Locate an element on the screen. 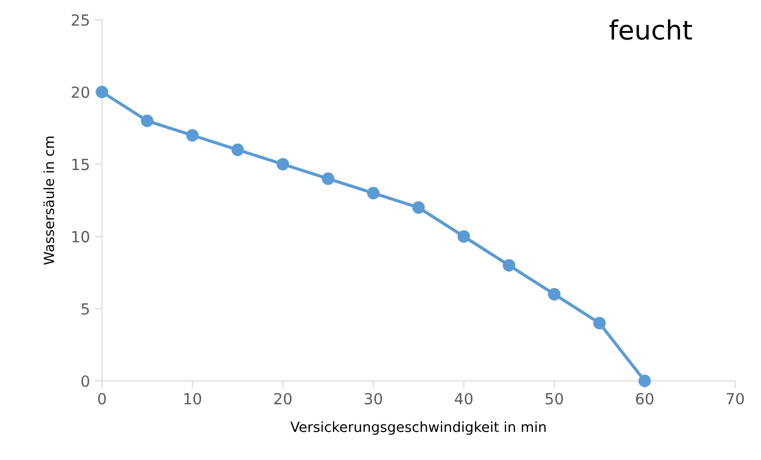 The image size is (761, 460). x-tick-label: 70 is located at coordinates (735, 398).